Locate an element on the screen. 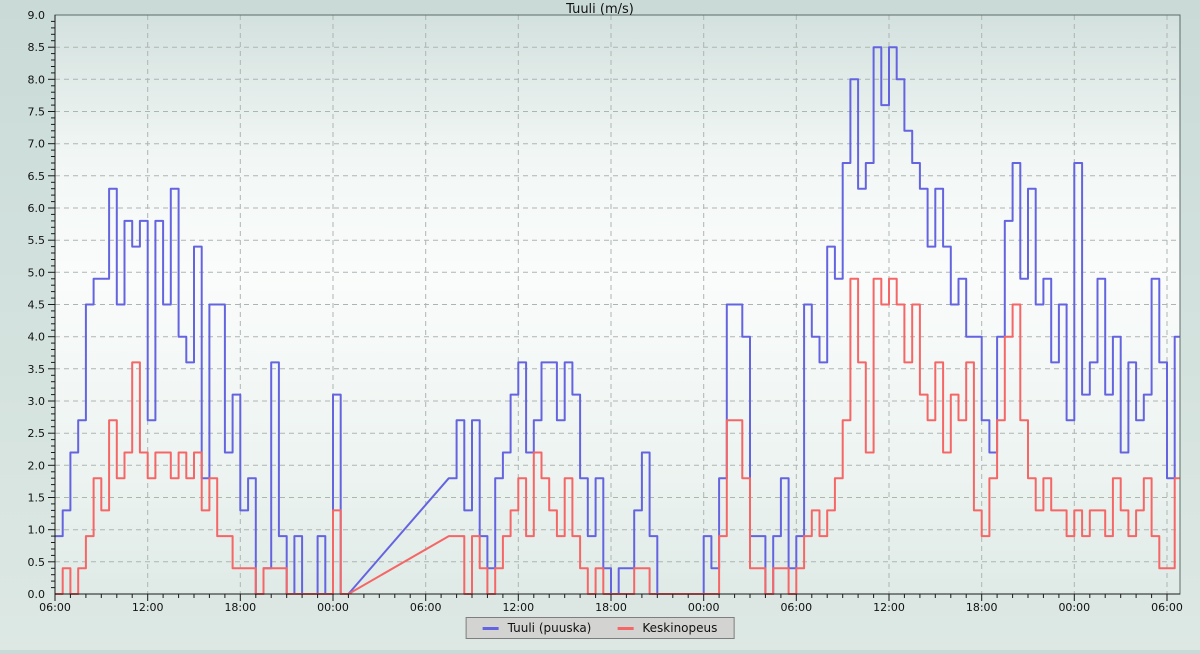 The height and width of the screenshot is (654, 1200). svg-text: 3.0 is located at coordinates (37, 401).